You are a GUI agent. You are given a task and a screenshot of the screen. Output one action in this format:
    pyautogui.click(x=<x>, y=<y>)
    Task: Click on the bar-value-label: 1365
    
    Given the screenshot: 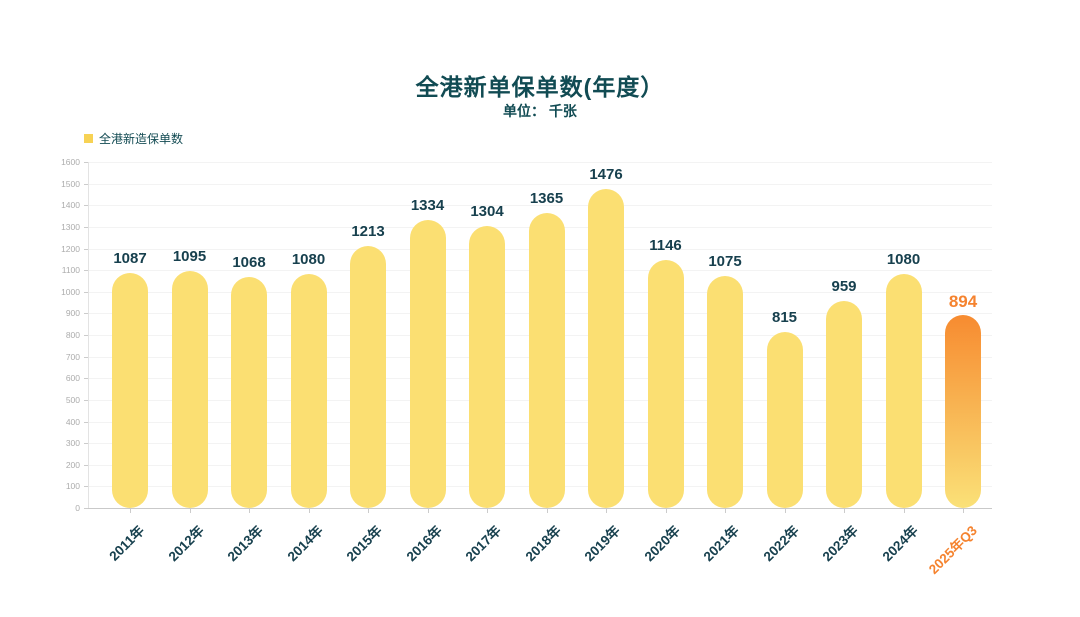 What is the action you would take?
    pyautogui.click(x=546, y=198)
    